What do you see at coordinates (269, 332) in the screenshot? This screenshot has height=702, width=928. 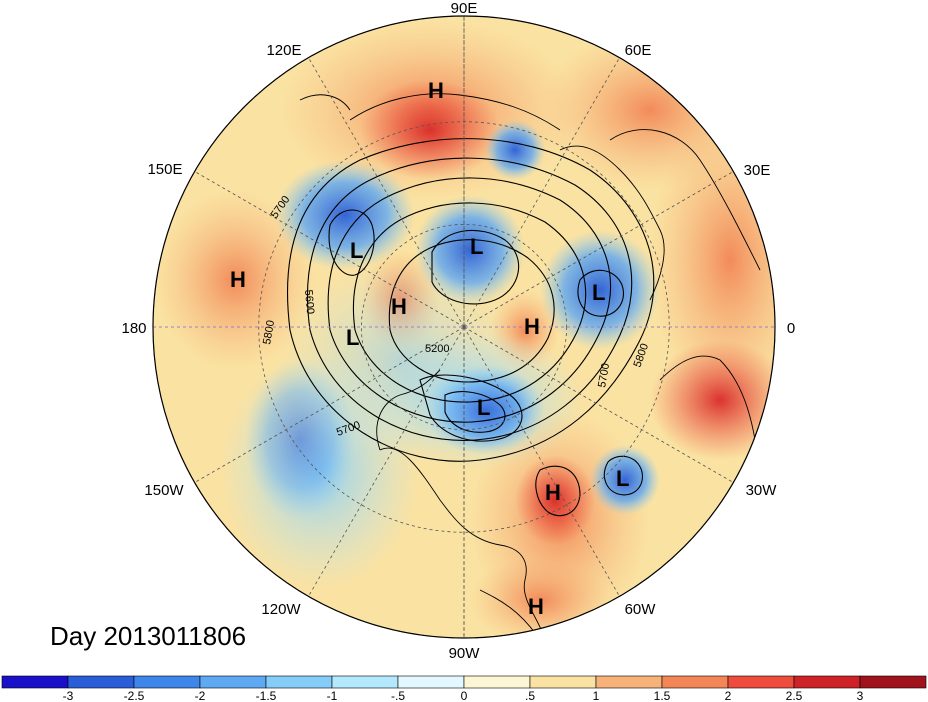 I see `contour-label: 5800` at bounding box center [269, 332].